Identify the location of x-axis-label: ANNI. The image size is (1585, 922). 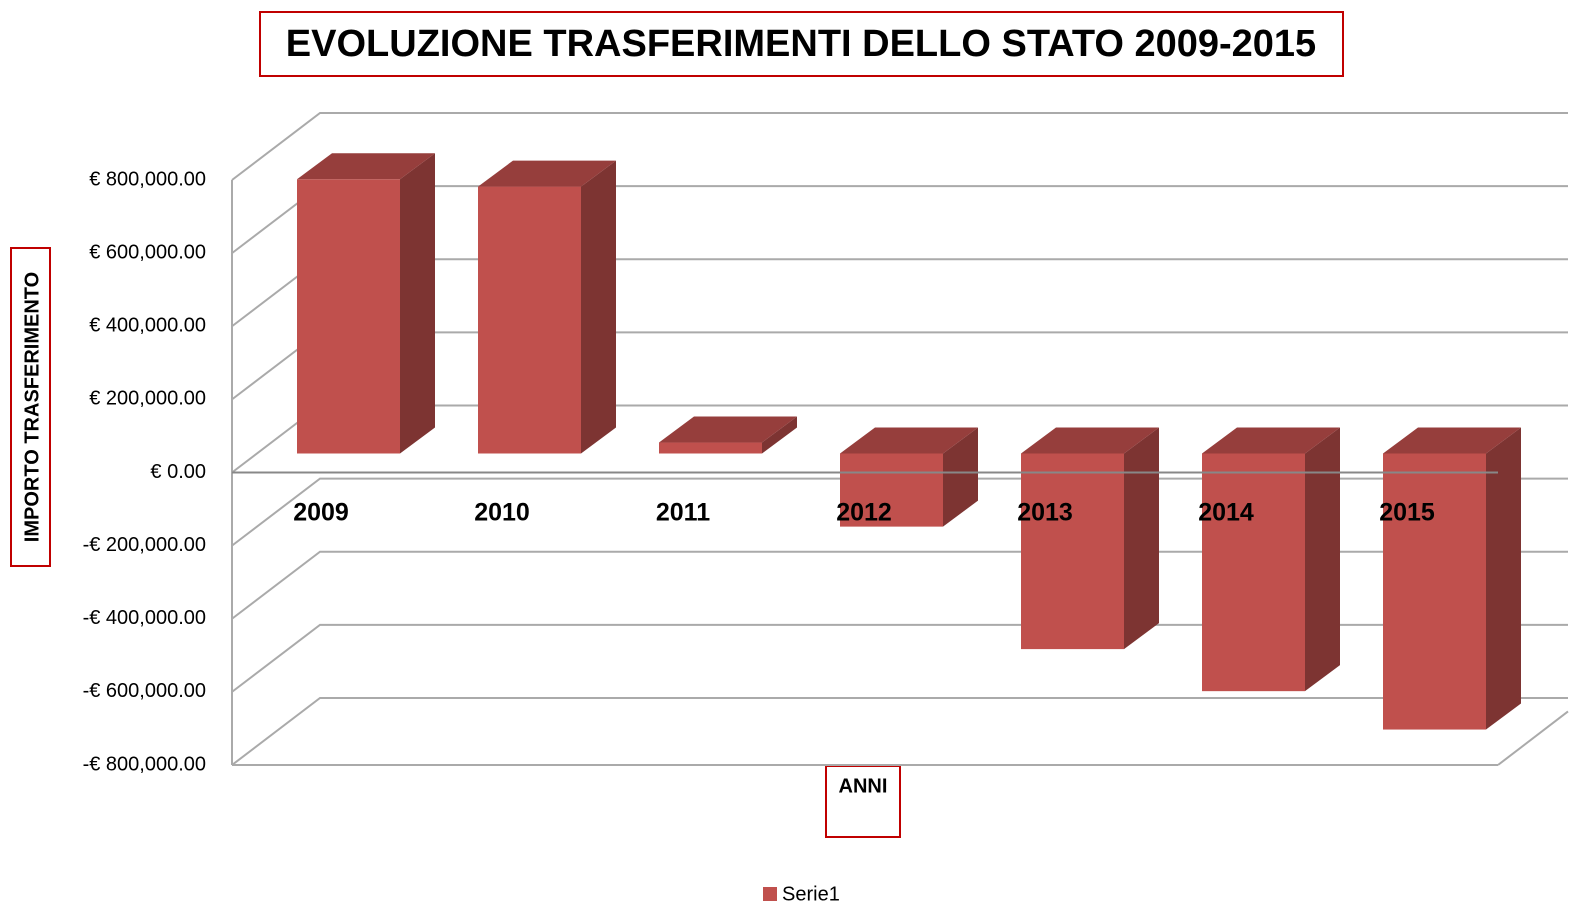
(863, 786).